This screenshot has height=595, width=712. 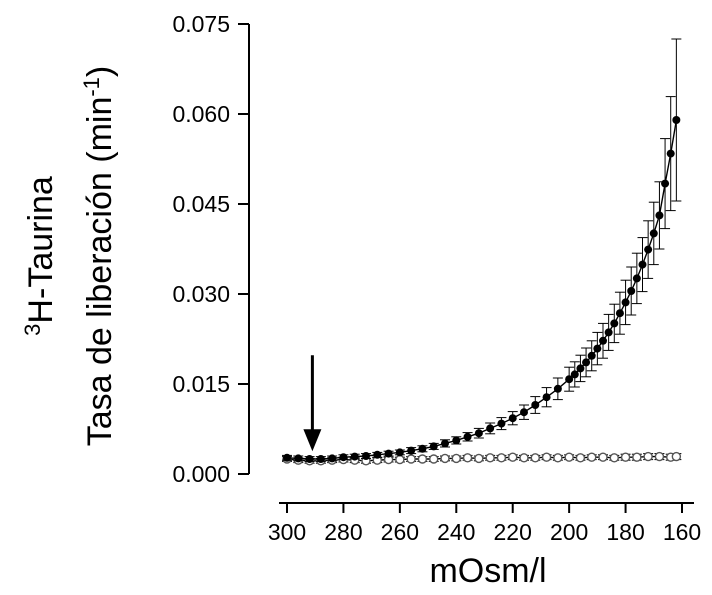 I want to click on y-axis-title-line1-sup: 3, so click(x=32, y=330).